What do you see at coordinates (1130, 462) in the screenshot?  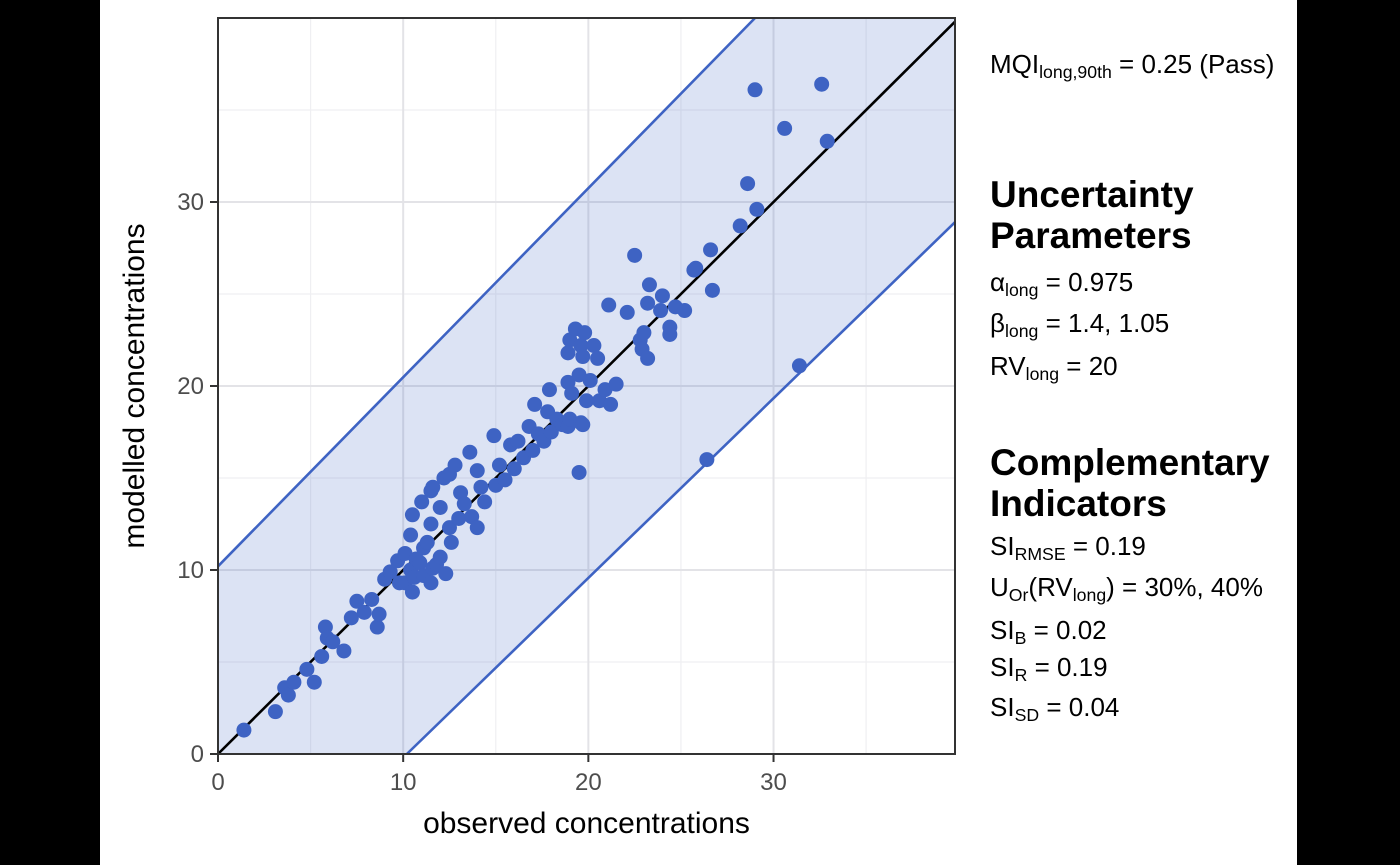 I see `heading-line: Complementary` at bounding box center [1130, 462].